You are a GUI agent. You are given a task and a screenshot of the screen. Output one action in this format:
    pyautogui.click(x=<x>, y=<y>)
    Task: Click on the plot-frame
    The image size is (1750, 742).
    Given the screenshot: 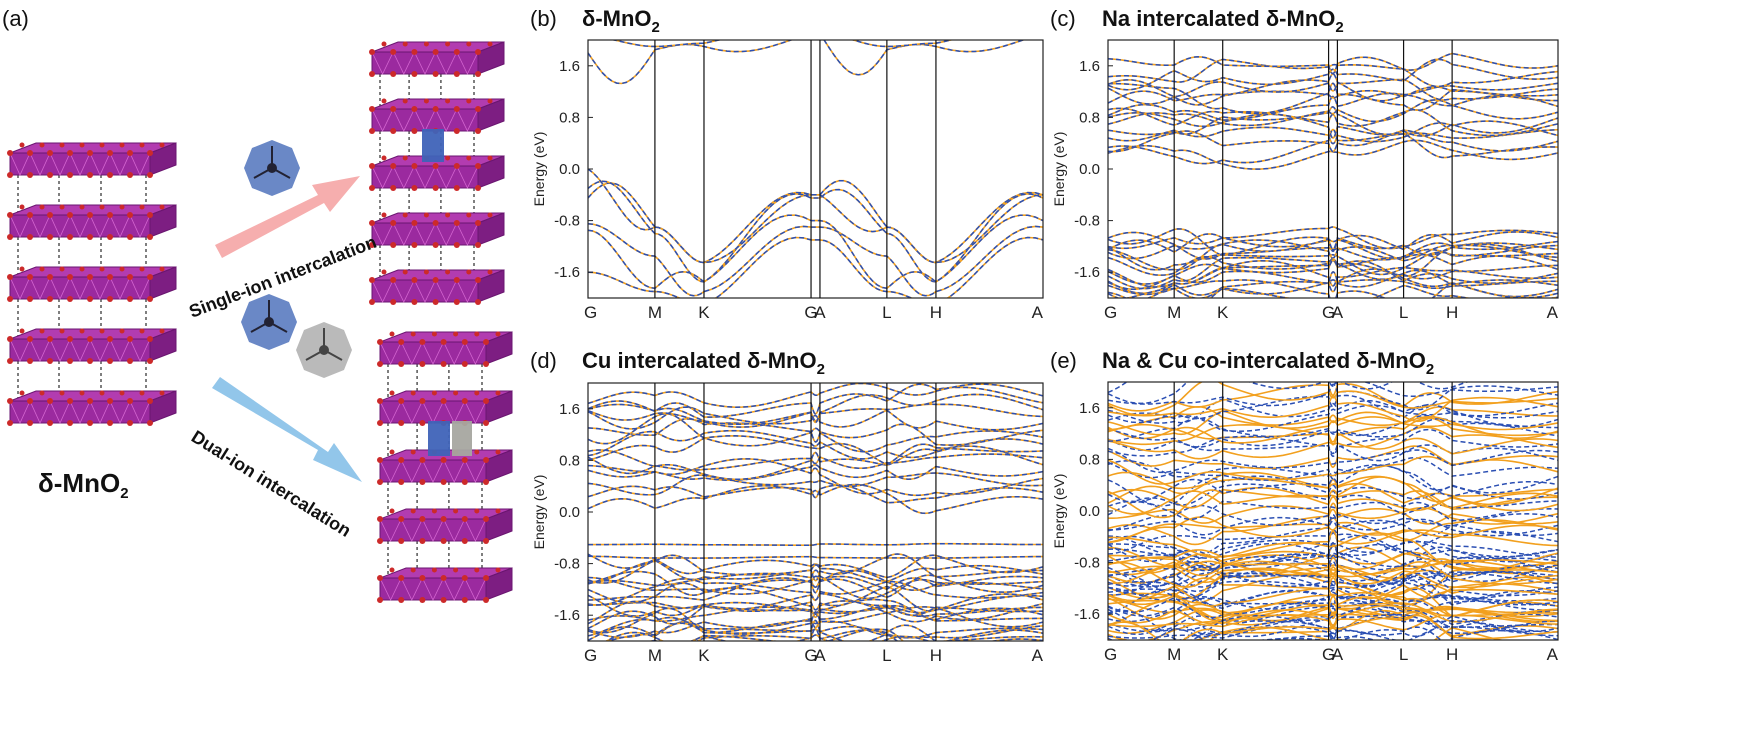 What is the action you would take?
    pyautogui.click(x=815, y=169)
    